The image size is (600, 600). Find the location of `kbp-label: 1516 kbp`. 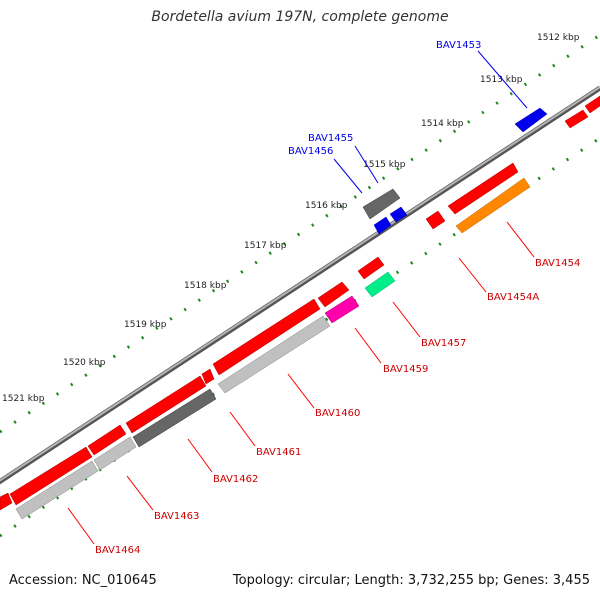

kbp-label: 1516 kbp is located at coordinates (326, 206).